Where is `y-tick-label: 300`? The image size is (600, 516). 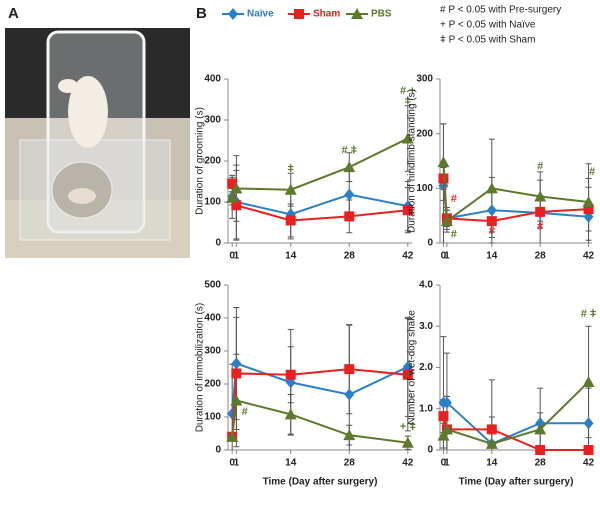 y-tick-label: 300 is located at coordinates (212, 351).